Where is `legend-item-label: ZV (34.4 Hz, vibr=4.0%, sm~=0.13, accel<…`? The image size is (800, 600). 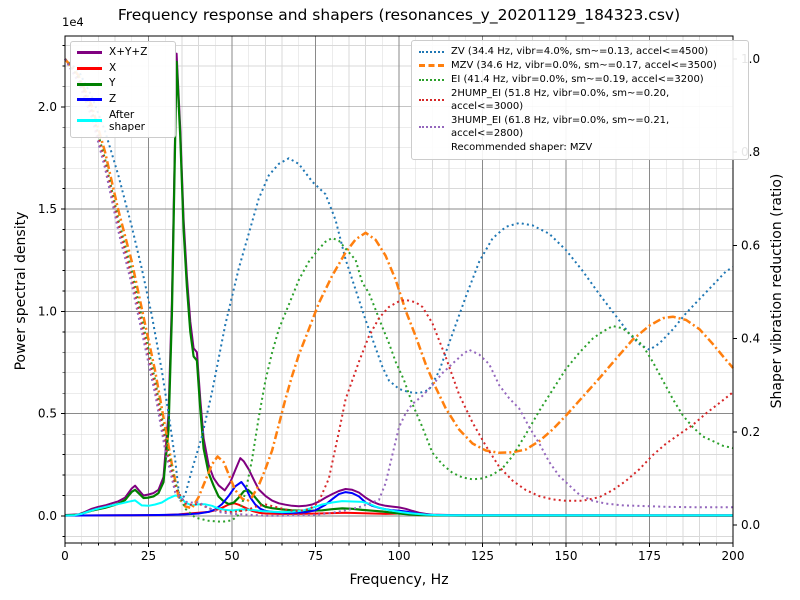
legend-item-label: ZV (34.4 Hz, vibr=4.0%, sm~=0.13, accel<… is located at coordinates (580, 51).